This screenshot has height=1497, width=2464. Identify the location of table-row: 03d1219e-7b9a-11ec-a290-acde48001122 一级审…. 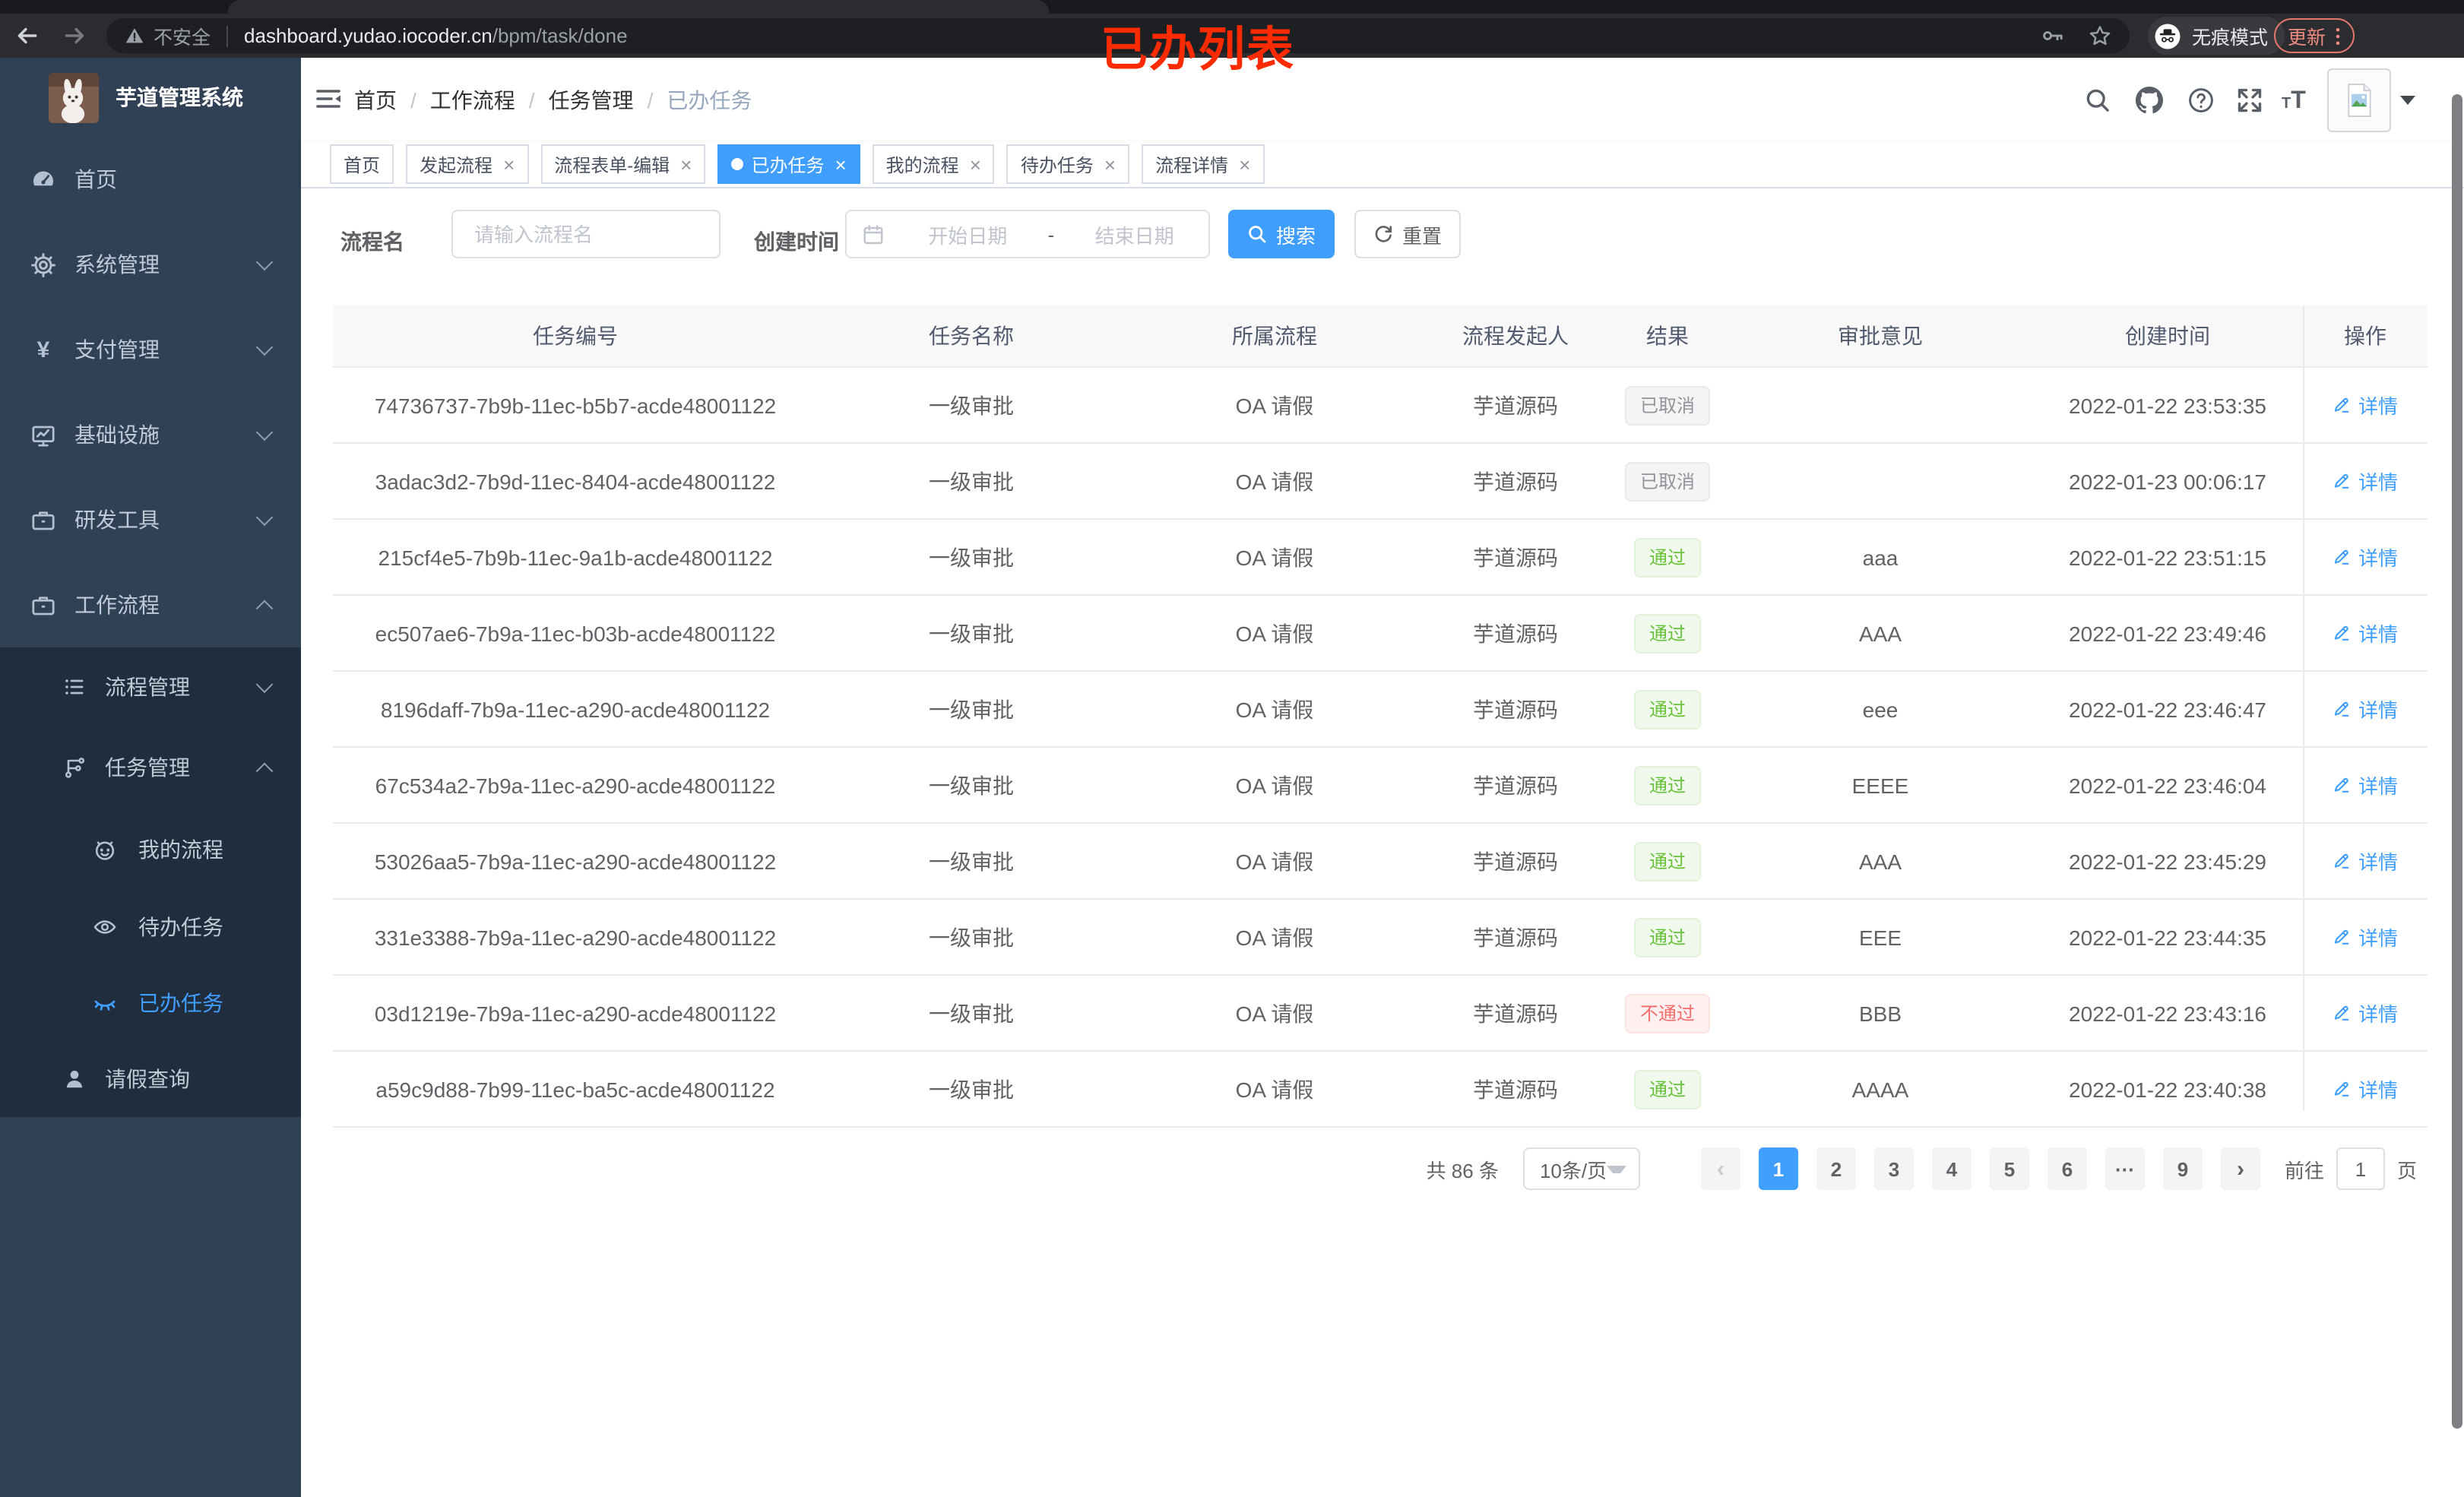
(1380, 1014).